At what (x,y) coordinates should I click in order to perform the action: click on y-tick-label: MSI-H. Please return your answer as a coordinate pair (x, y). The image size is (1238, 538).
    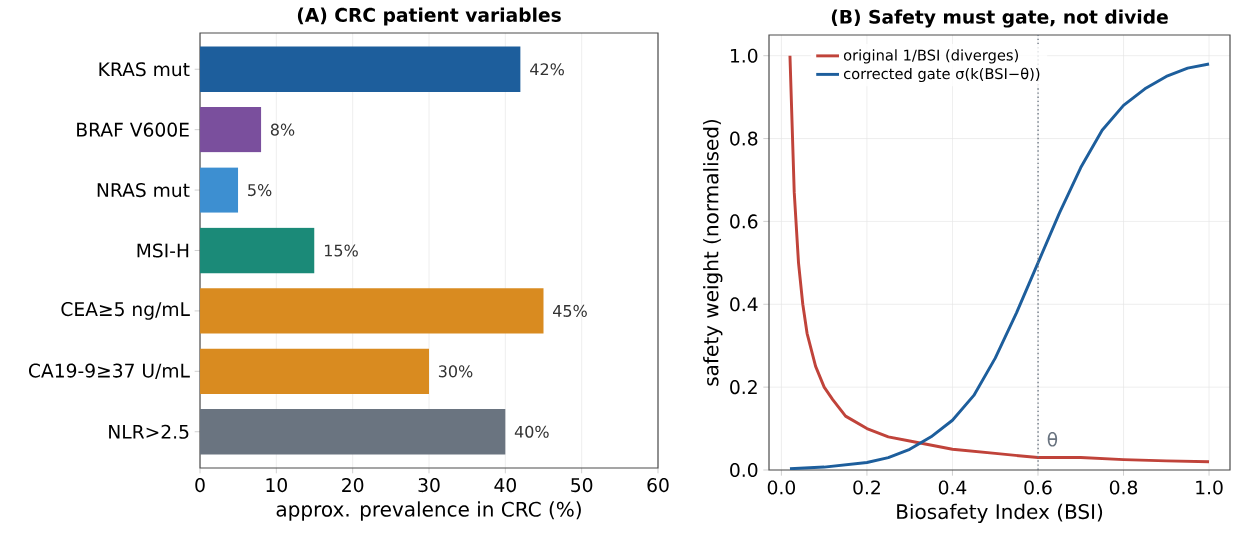
    Looking at the image, I should click on (163, 250).